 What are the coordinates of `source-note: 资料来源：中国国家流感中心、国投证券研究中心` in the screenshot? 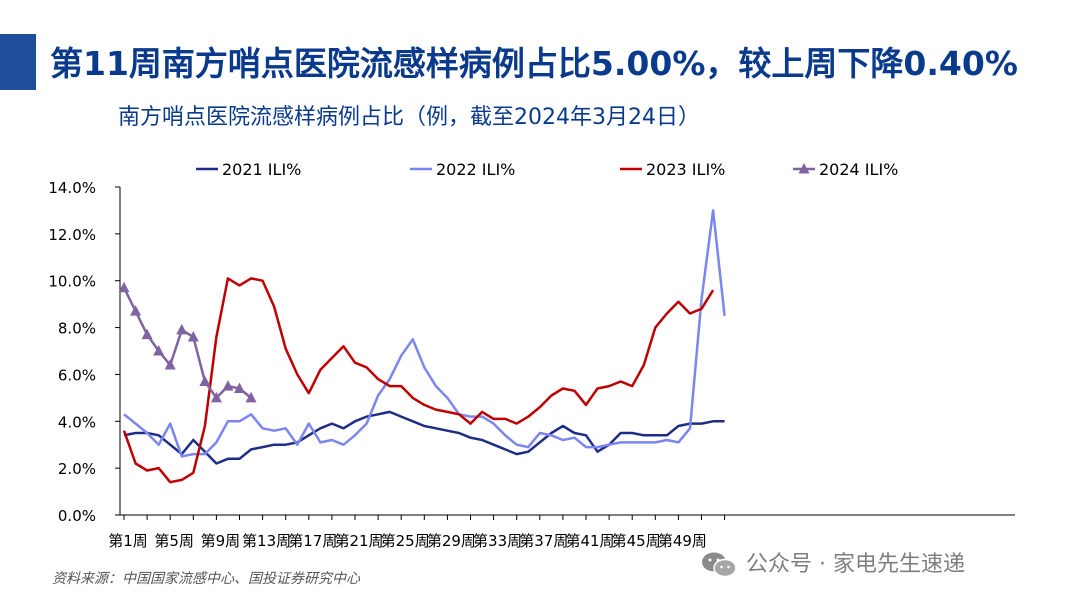 It's located at (206, 579).